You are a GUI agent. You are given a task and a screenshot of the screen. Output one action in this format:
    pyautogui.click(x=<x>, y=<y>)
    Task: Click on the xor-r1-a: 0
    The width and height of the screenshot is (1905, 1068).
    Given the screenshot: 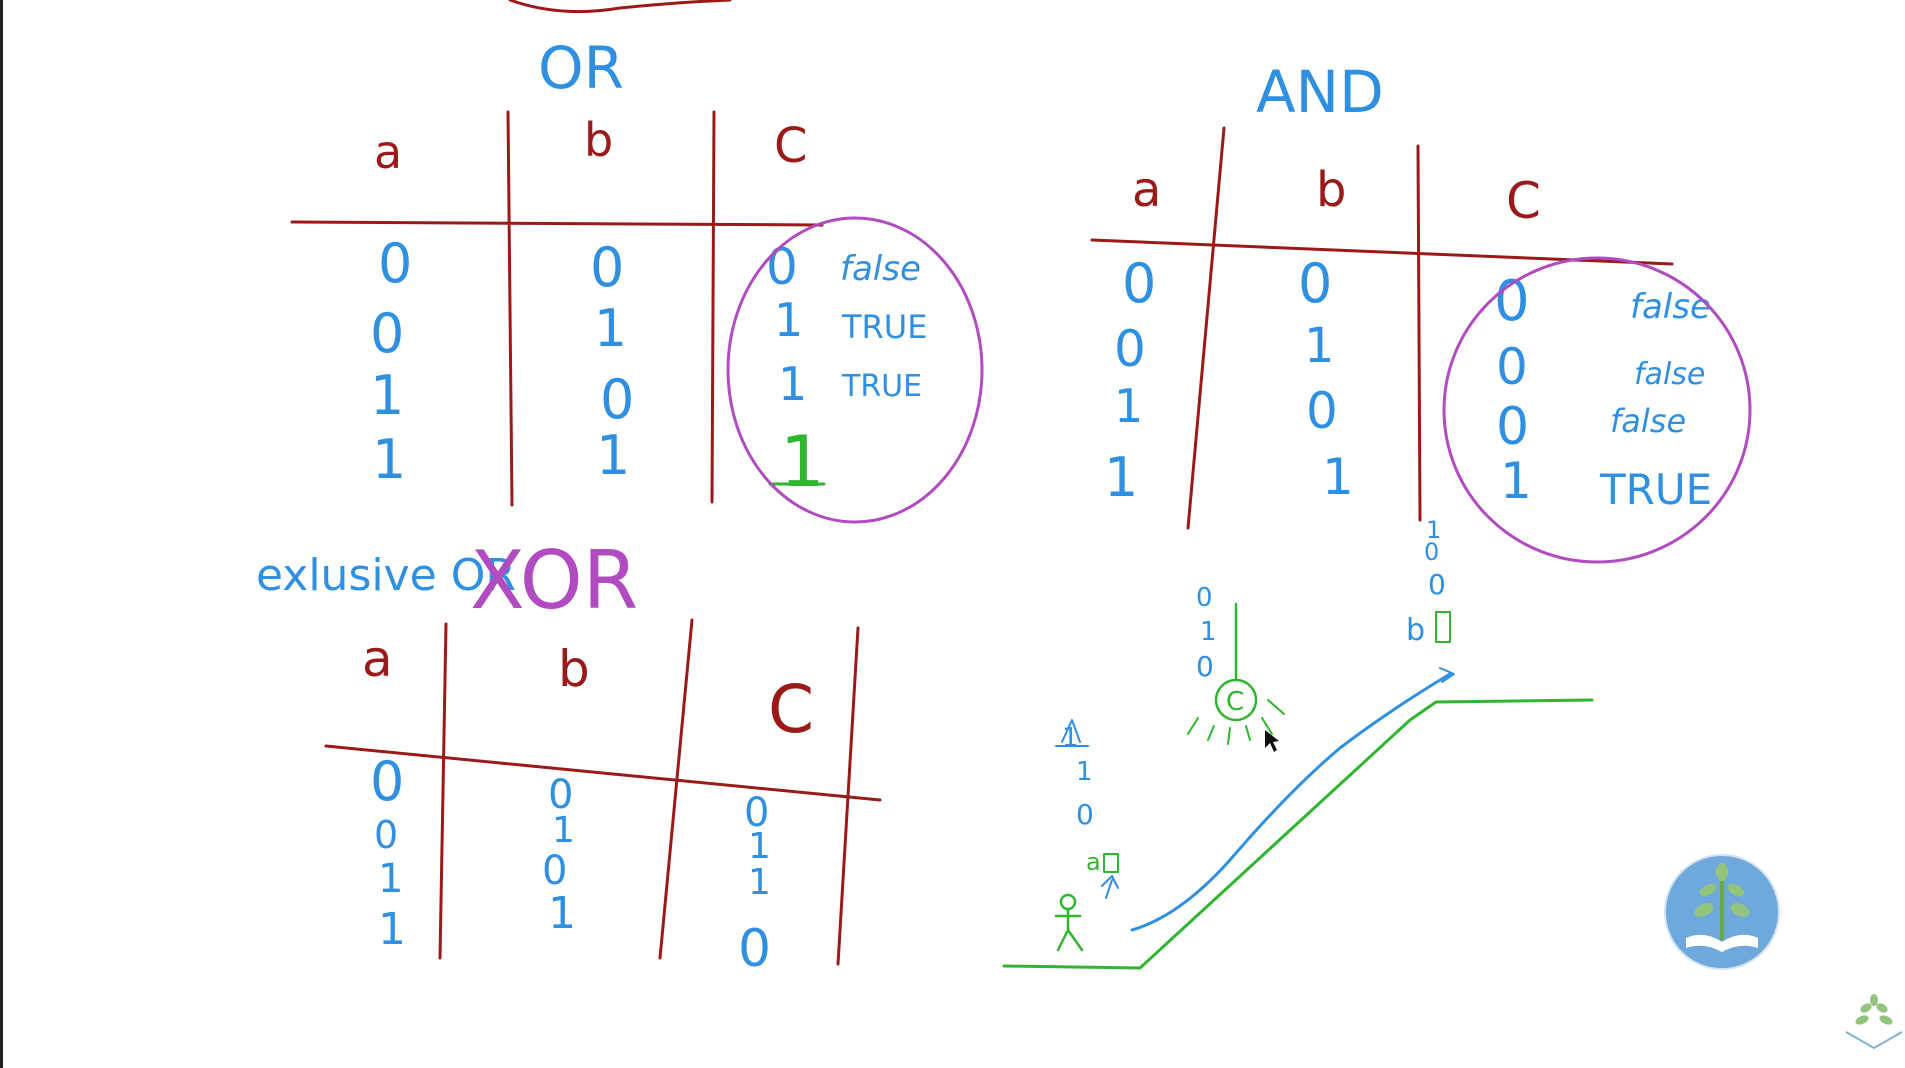 What is the action you would take?
    pyautogui.click(x=387, y=781)
    